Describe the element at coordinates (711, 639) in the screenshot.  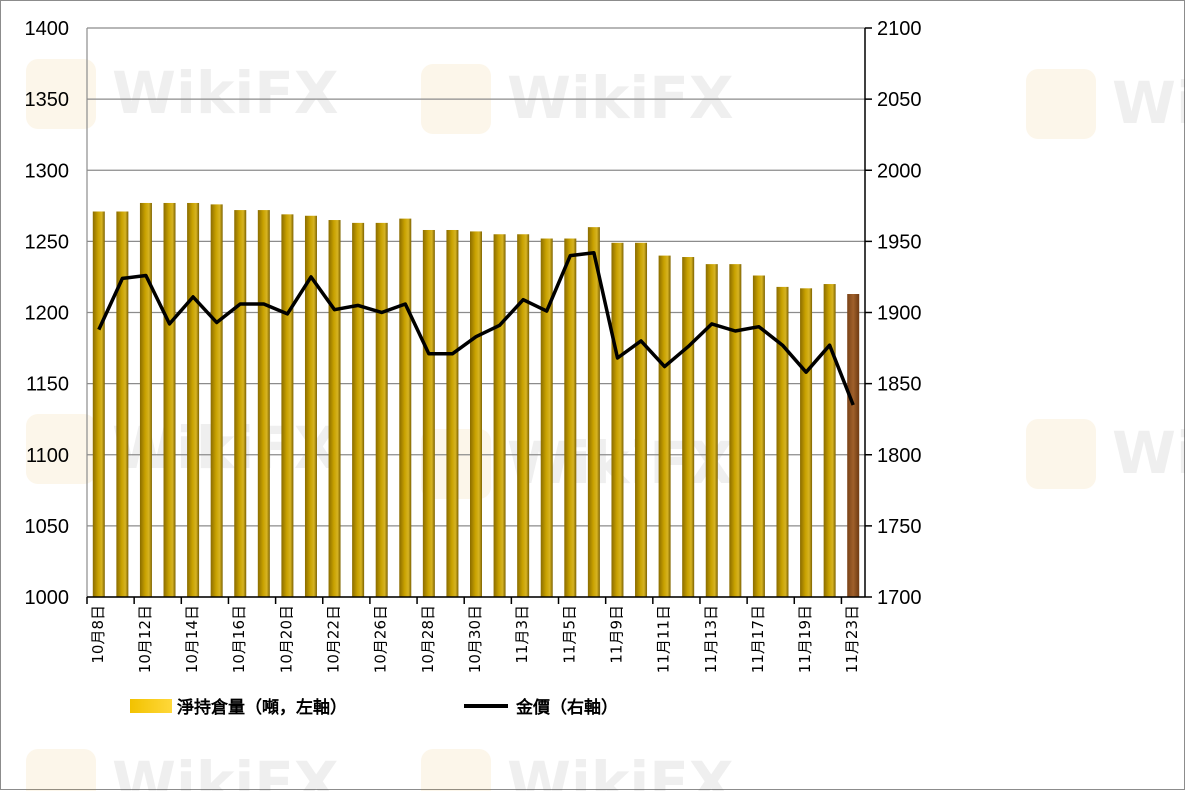
I see `x-tick-label-13: 11月13日` at that location.